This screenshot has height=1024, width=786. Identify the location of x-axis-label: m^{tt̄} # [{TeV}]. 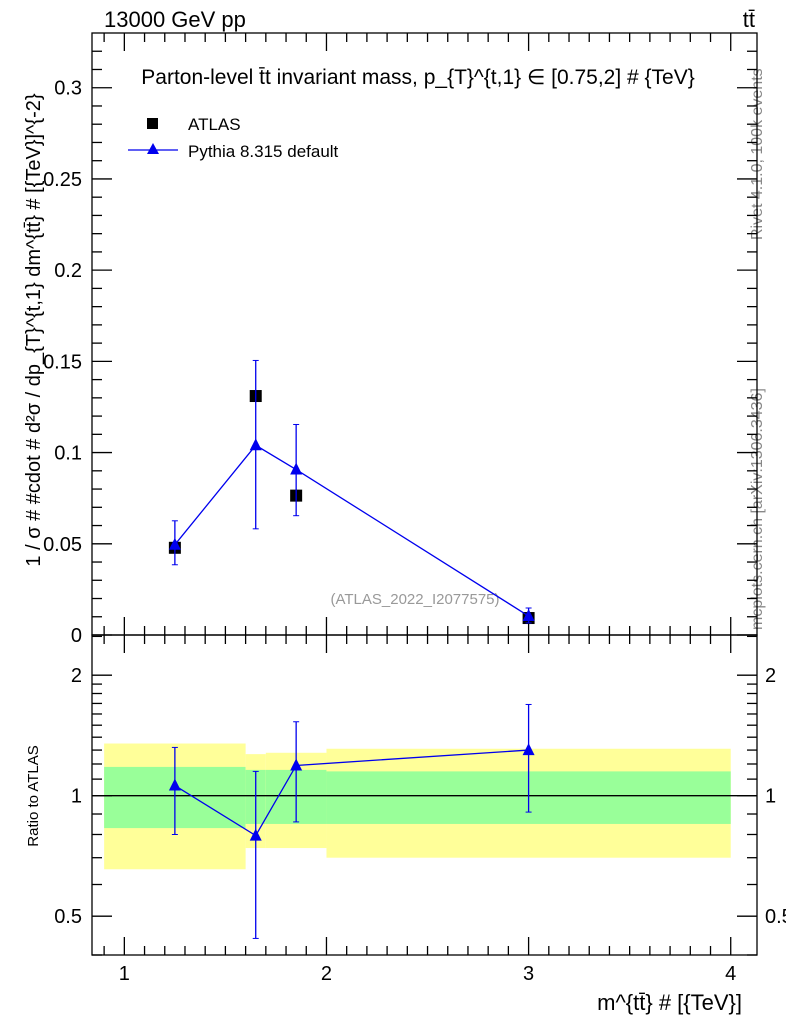
(669, 1002).